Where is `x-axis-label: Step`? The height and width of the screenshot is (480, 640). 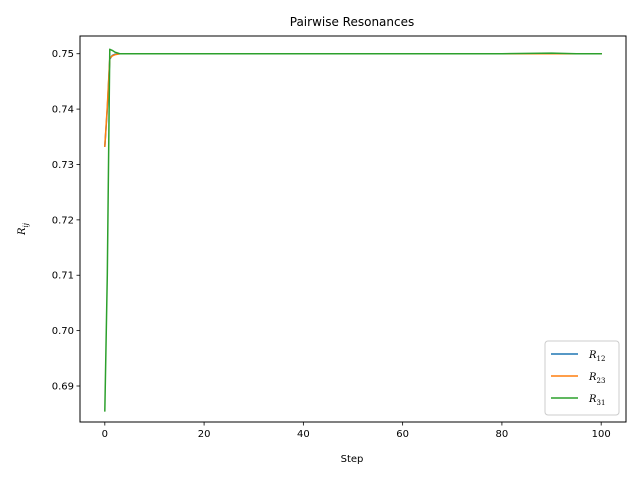
x-axis-label: Step is located at coordinates (352, 459).